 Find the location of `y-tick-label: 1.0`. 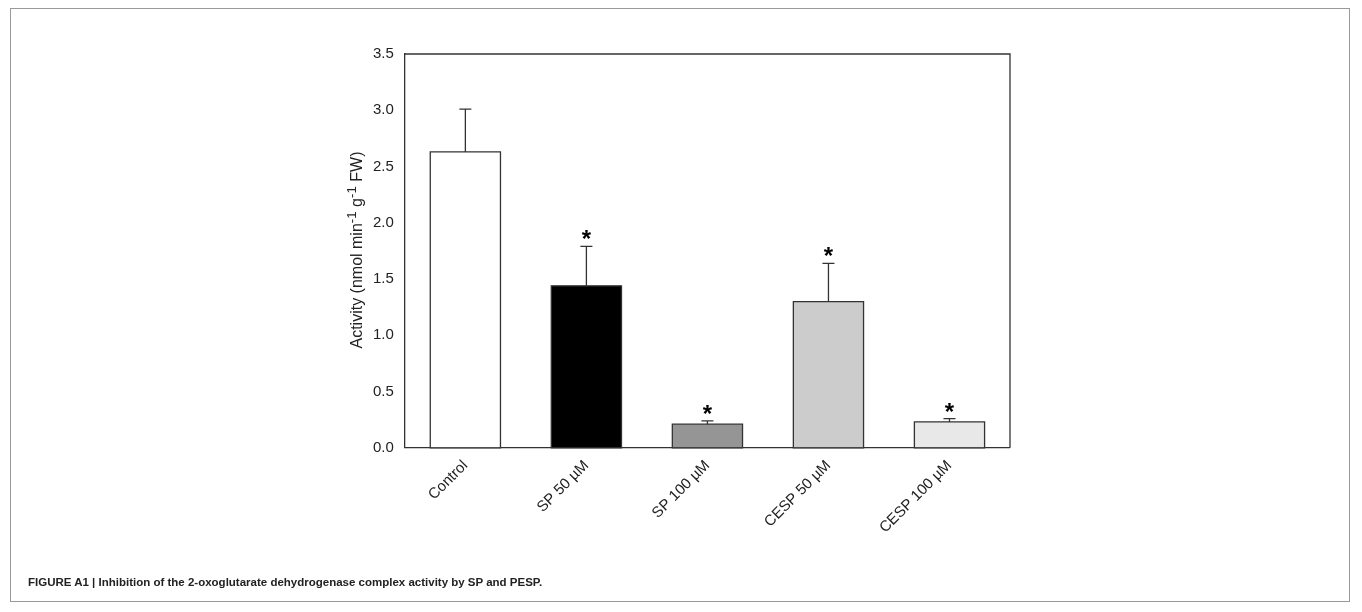

y-tick-label: 1.0 is located at coordinates (383, 334).